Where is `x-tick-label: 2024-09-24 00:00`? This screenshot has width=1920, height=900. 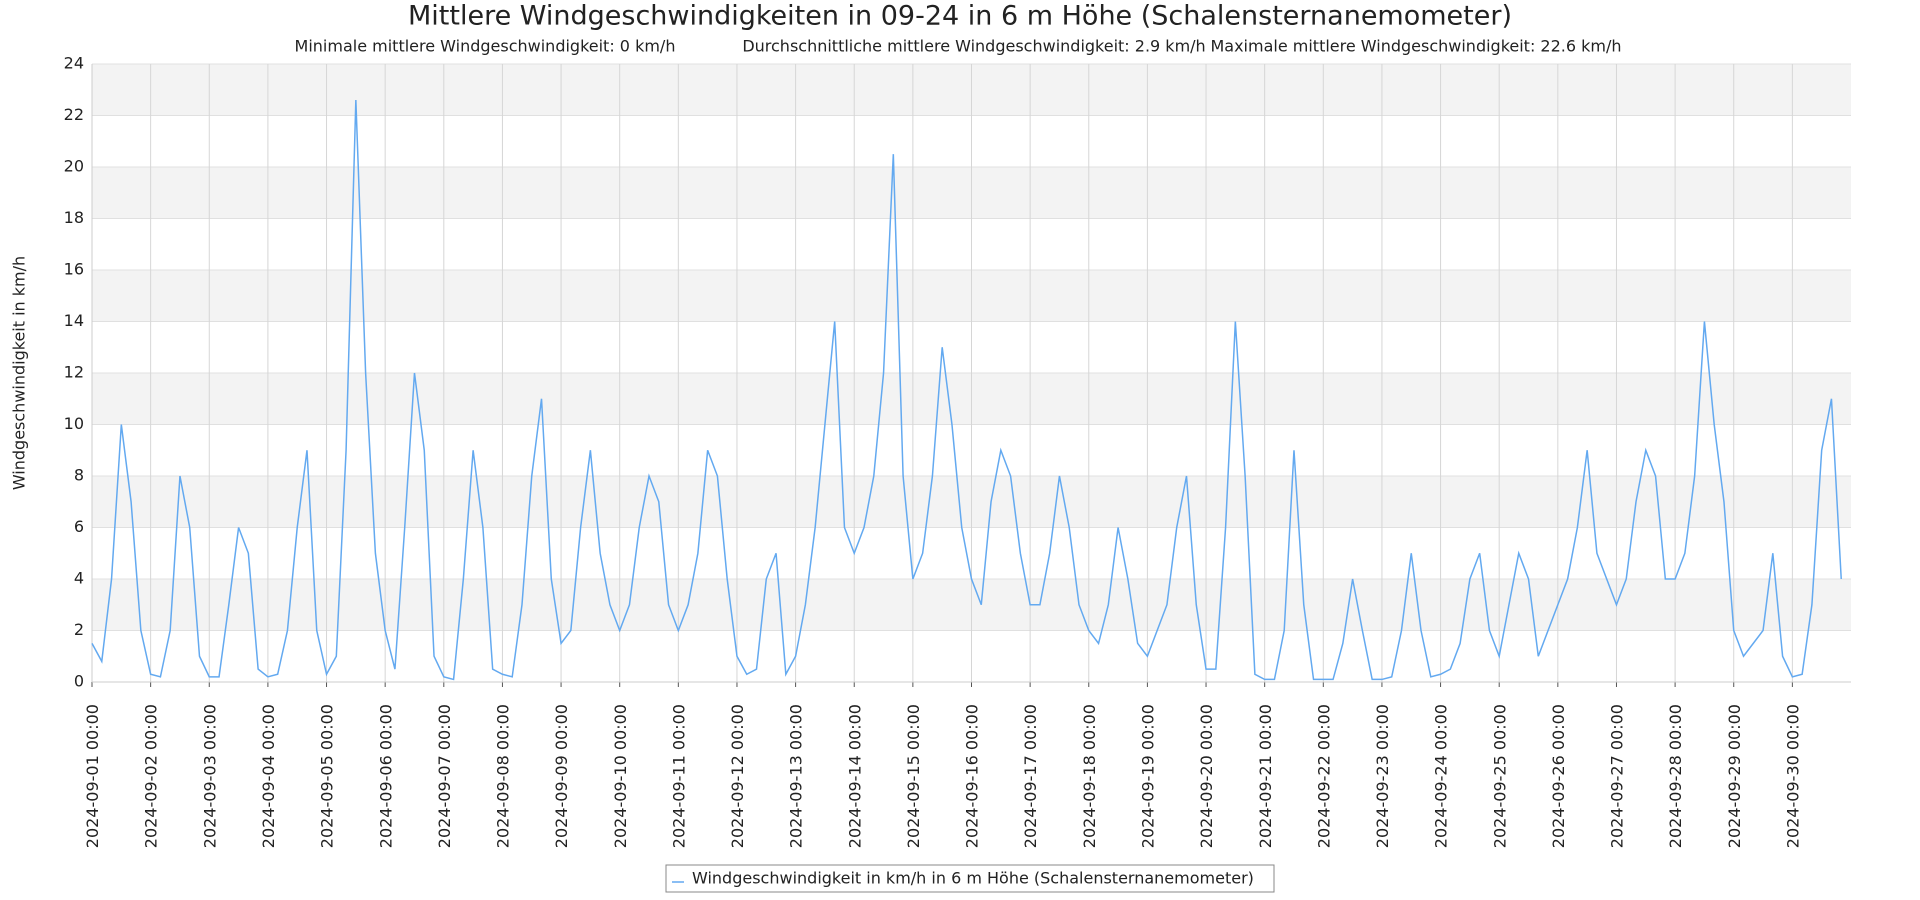 x-tick-label: 2024-09-24 00:00 is located at coordinates (1441, 776).